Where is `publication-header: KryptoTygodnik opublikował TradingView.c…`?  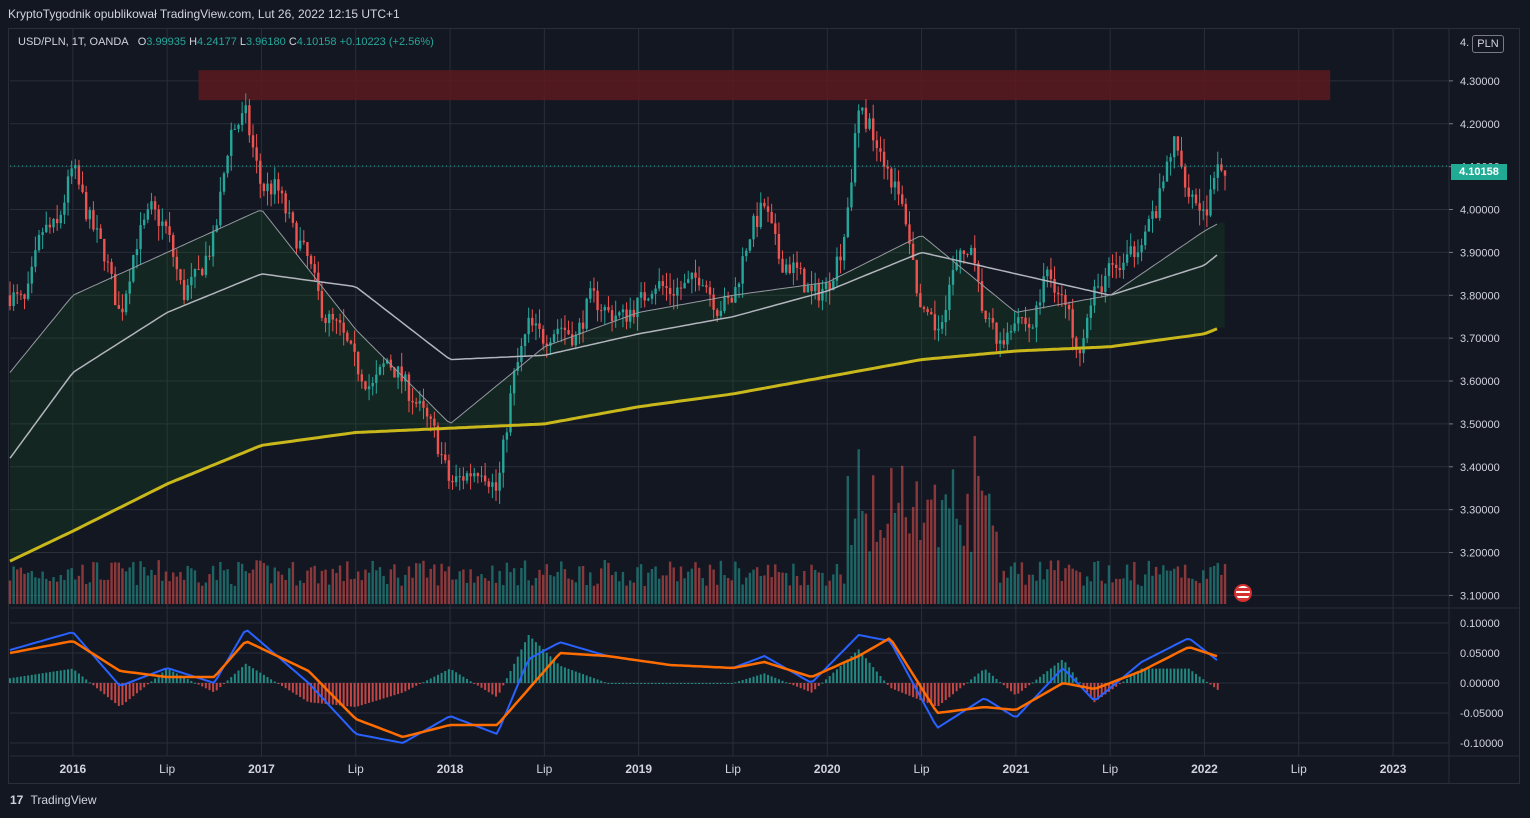
publication-header: KryptoTygodnik opublikował TradingView.c… is located at coordinates (765, 14).